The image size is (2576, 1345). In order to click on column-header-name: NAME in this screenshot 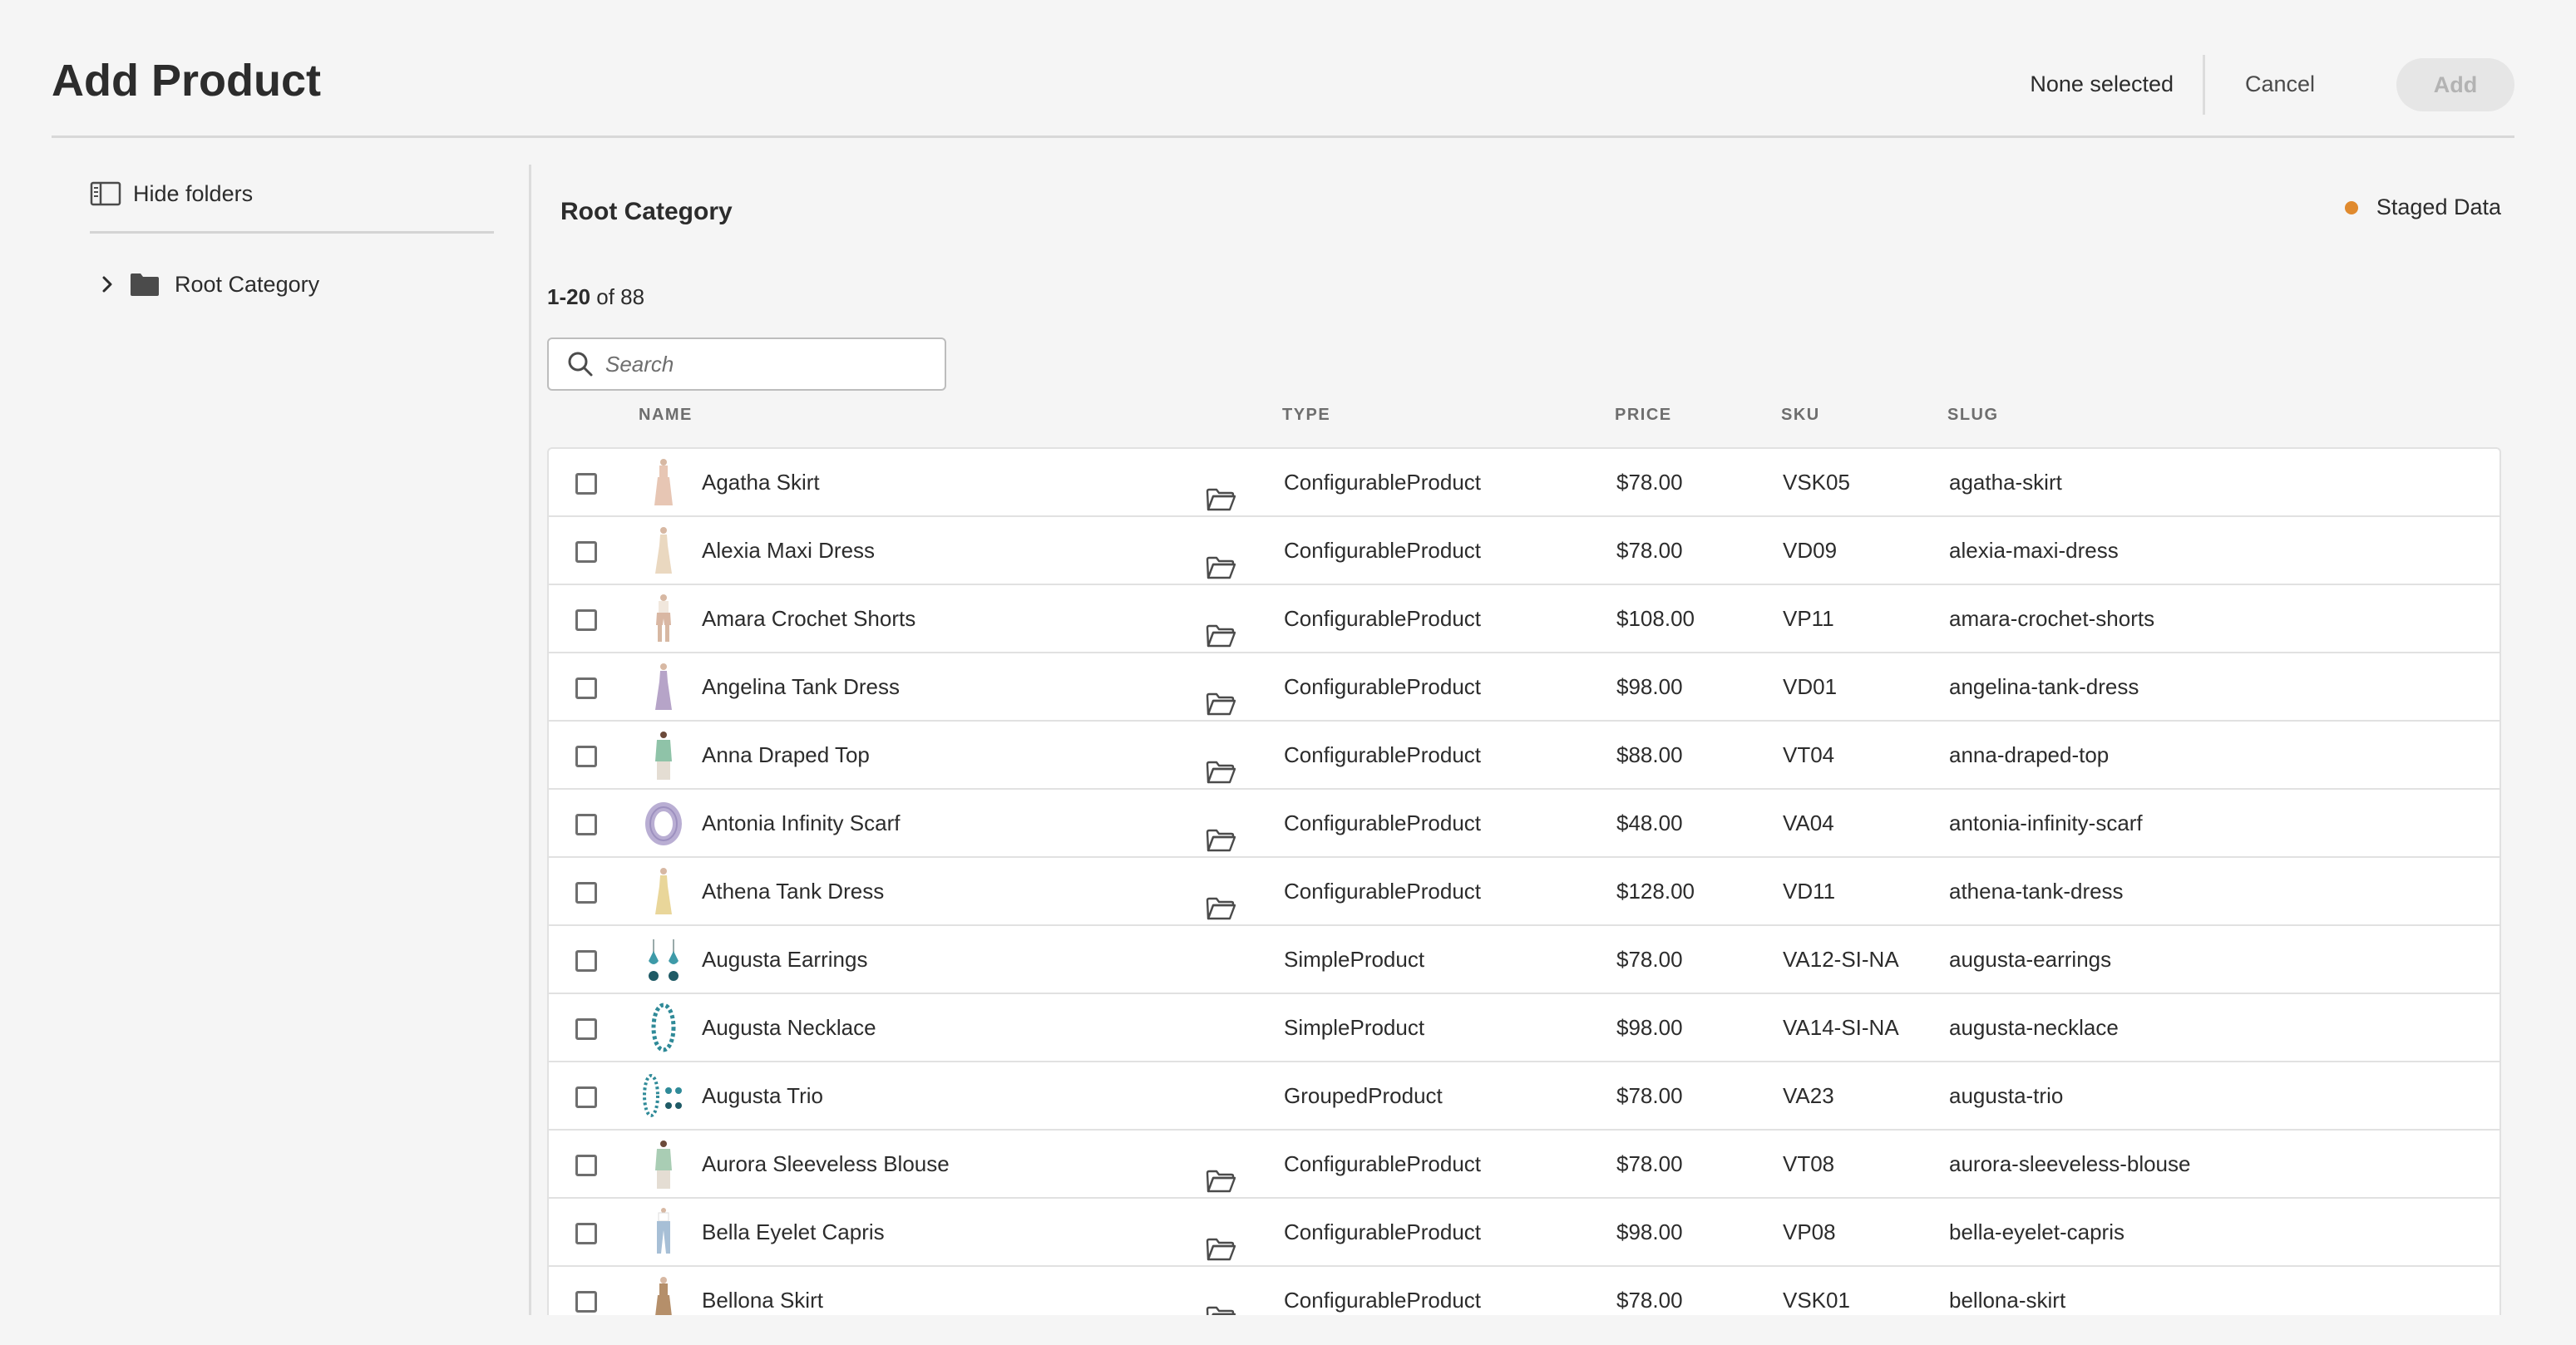, I will do `click(666, 415)`.